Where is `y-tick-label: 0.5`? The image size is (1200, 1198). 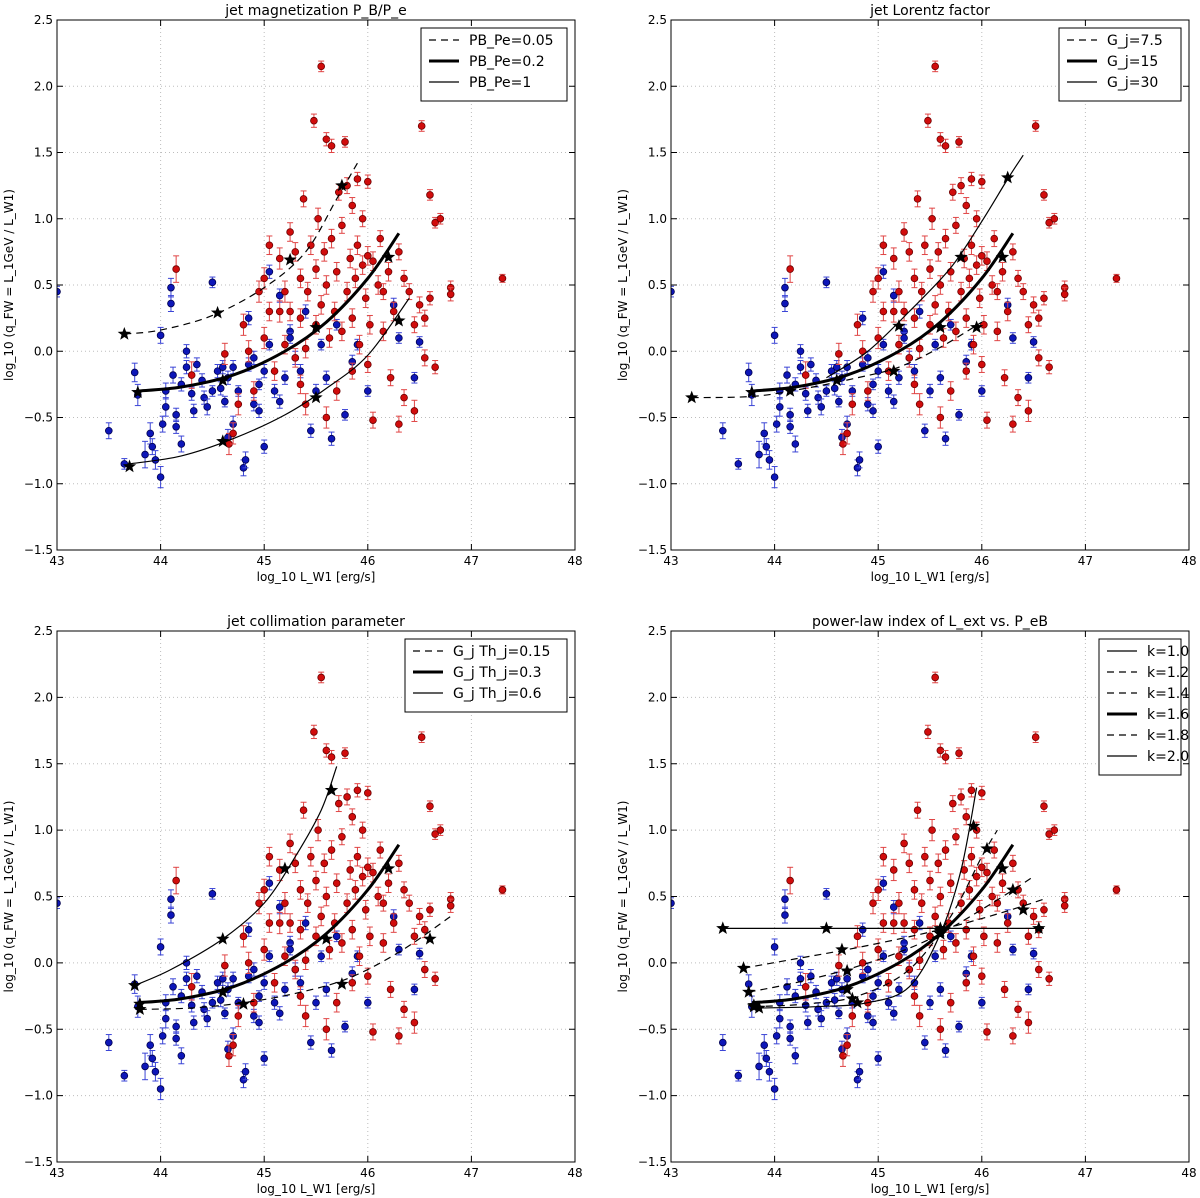 y-tick-label: 0.5 is located at coordinates (43, 897).